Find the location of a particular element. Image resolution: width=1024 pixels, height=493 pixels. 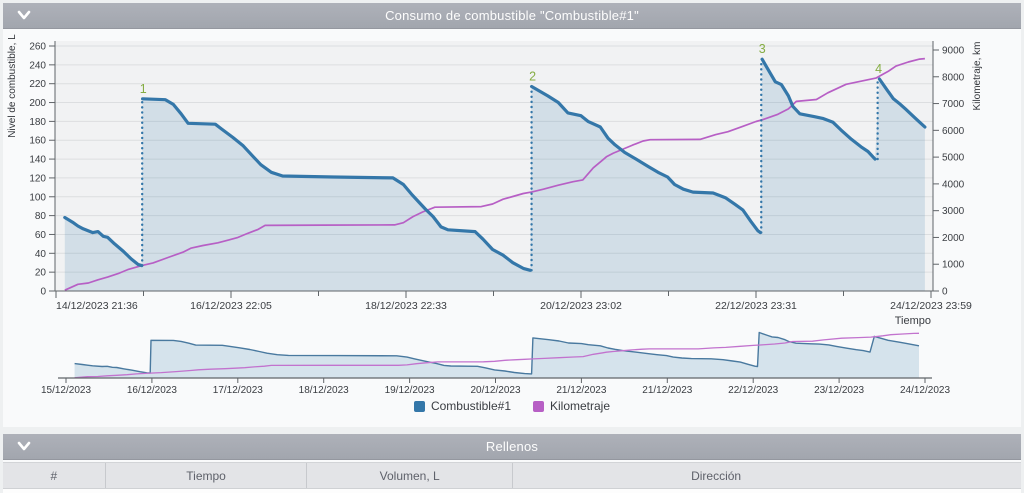

svg-text: 180 is located at coordinates (37, 122).